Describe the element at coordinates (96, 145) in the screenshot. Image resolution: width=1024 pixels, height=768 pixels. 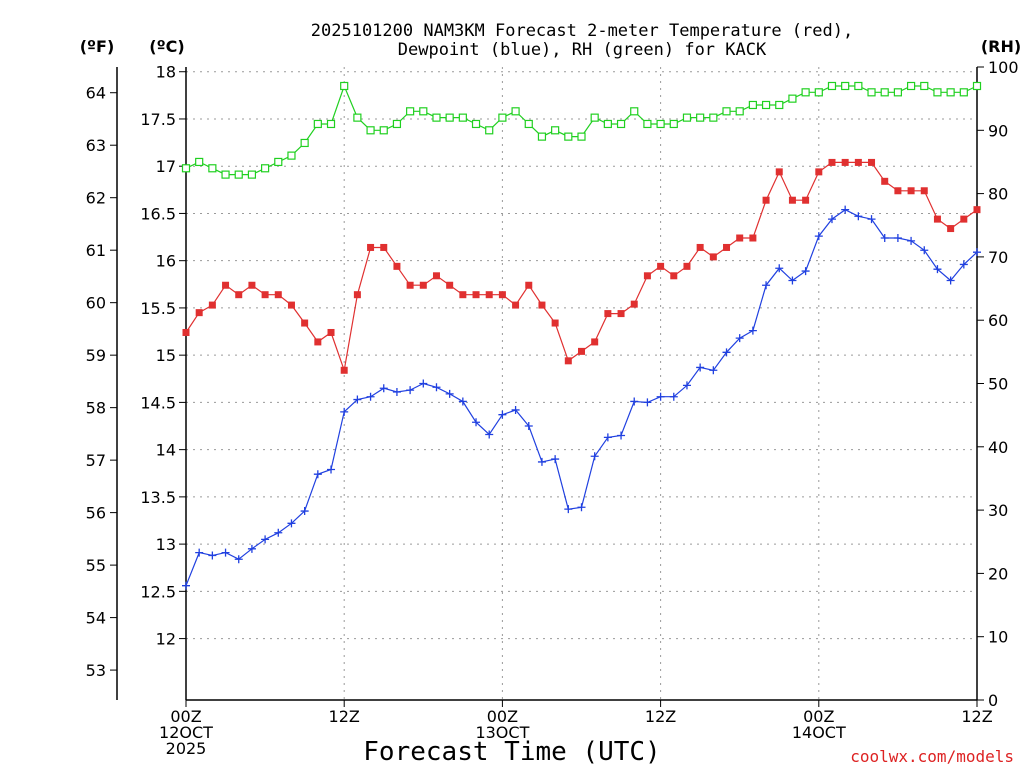
I see `fahrenheit-tick-label: 63` at that location.